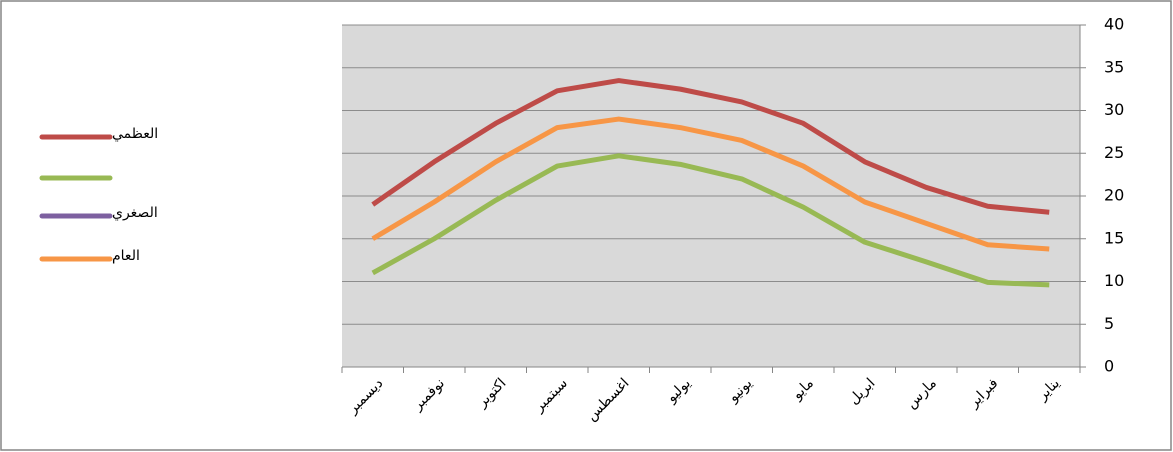  What do you see at coordinates (126, 256) in the screenshot?
I see `legend-label: العام` at bounding box center [126, 256].